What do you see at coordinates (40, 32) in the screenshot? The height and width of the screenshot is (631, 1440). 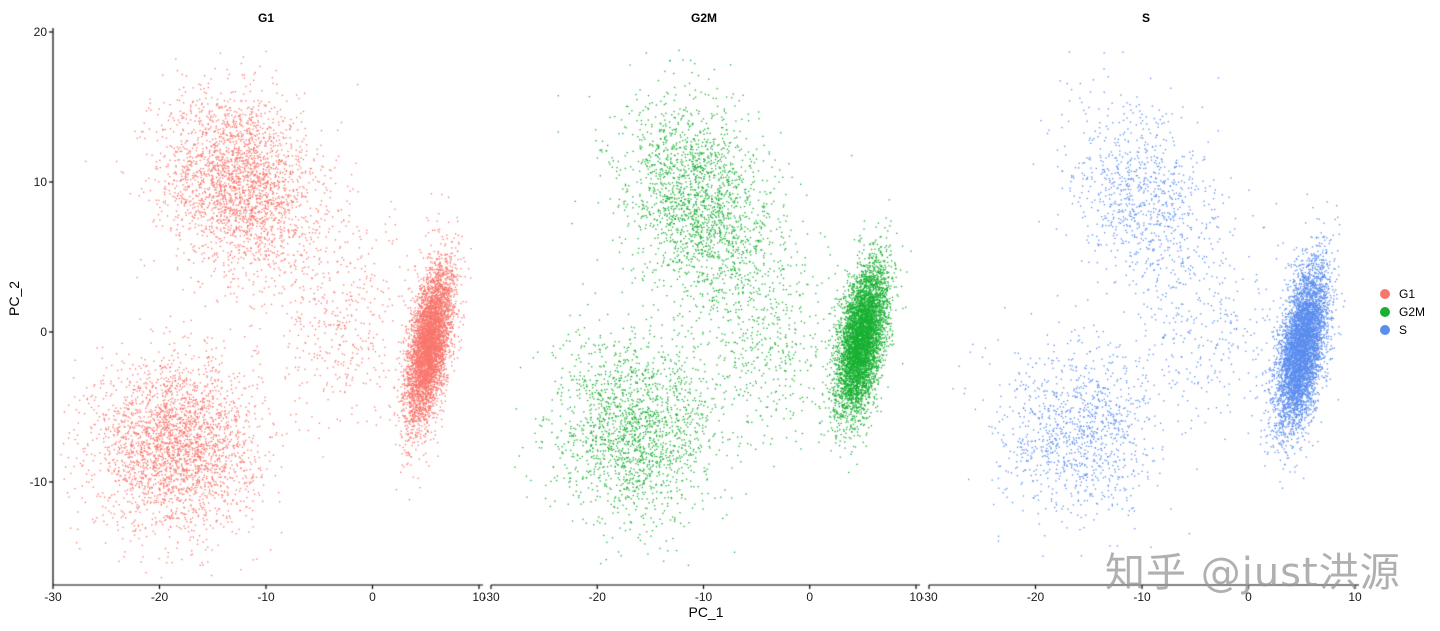 I see `y-tick-20: 20` at bounding box center [40, 32].